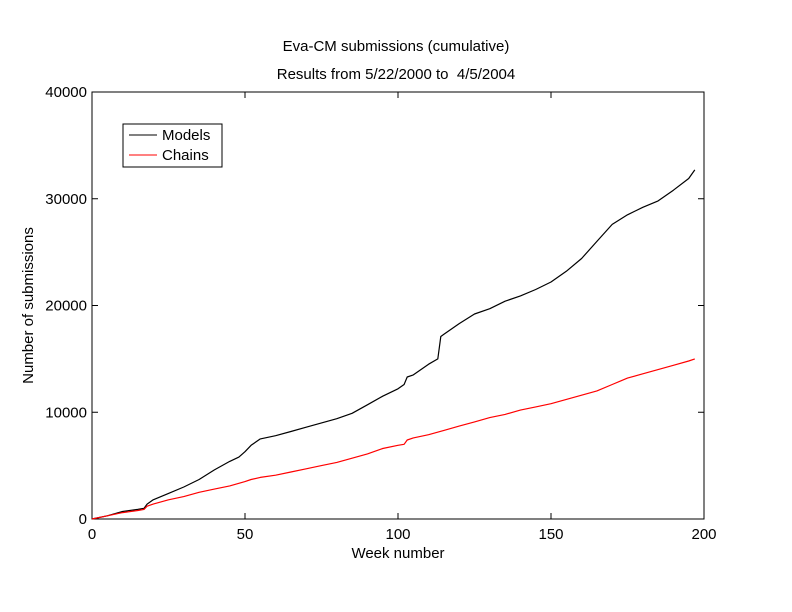 Image resolution: width=792 pixels, height=612 pixels. I want to click on x-tick-label: 150, so click(550, 534).